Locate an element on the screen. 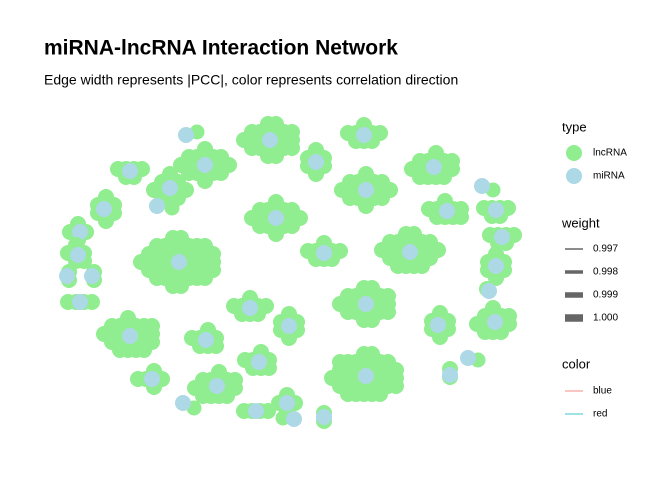 Image resolution: width=672 pixels, height=480 pixels. legend-label: 0.998 is located at coordinates (605, 272).